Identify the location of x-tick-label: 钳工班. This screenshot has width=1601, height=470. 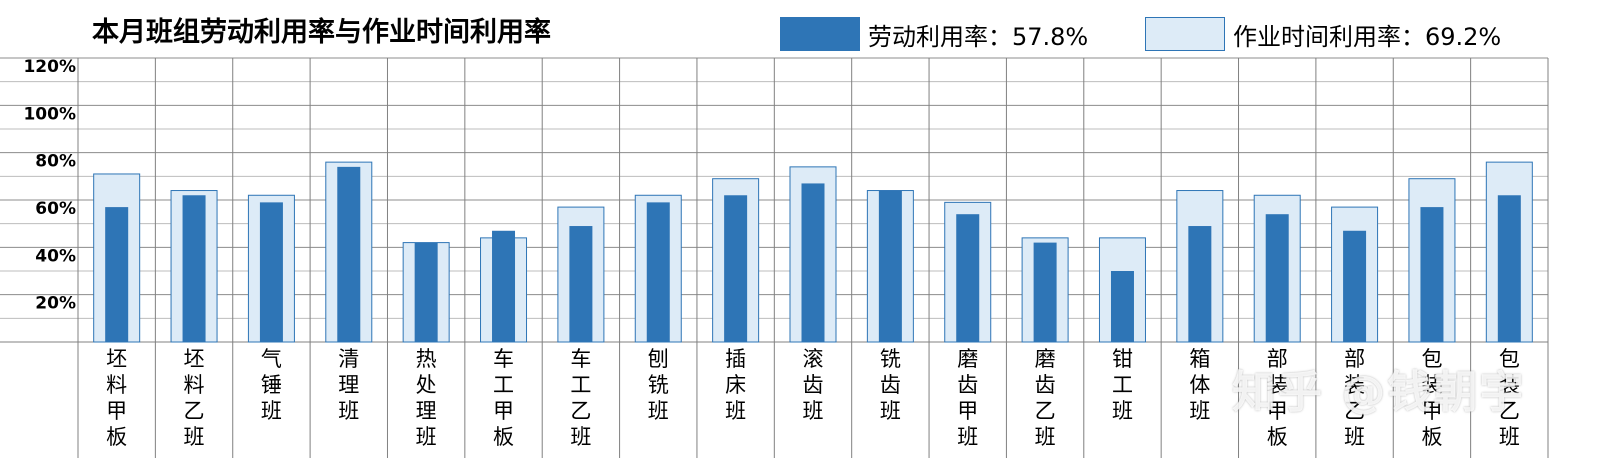
(1122, 385).